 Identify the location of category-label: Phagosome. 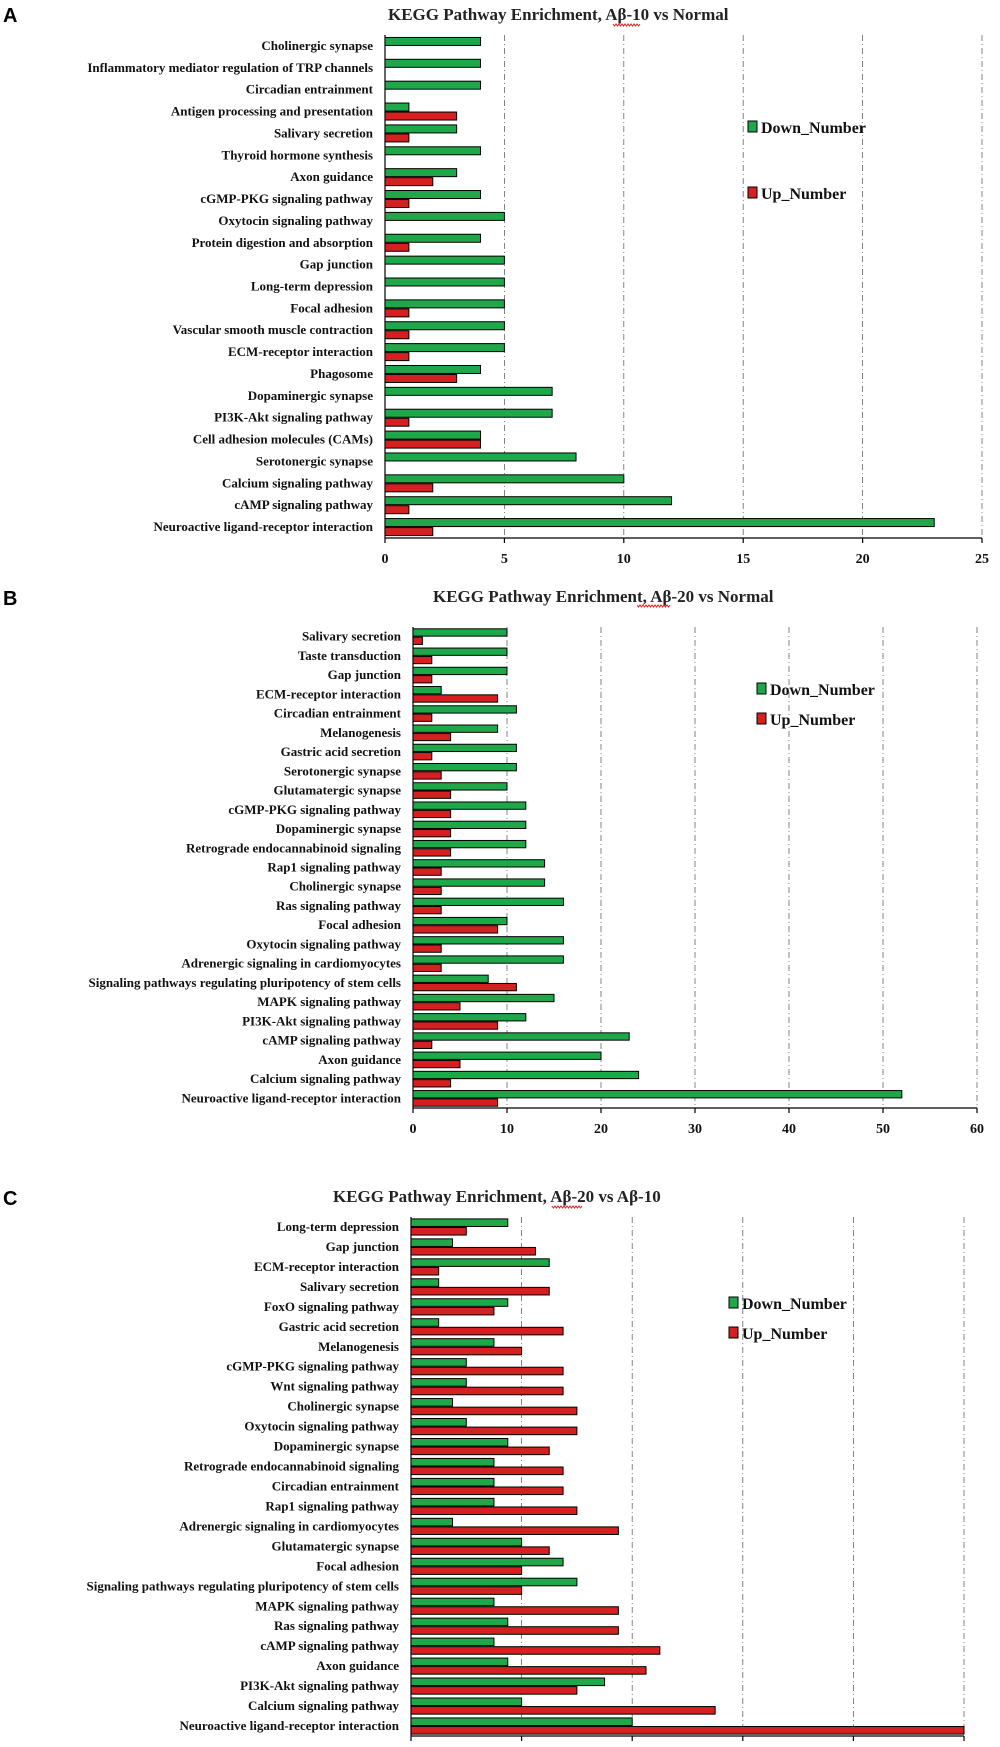
(341, 373).